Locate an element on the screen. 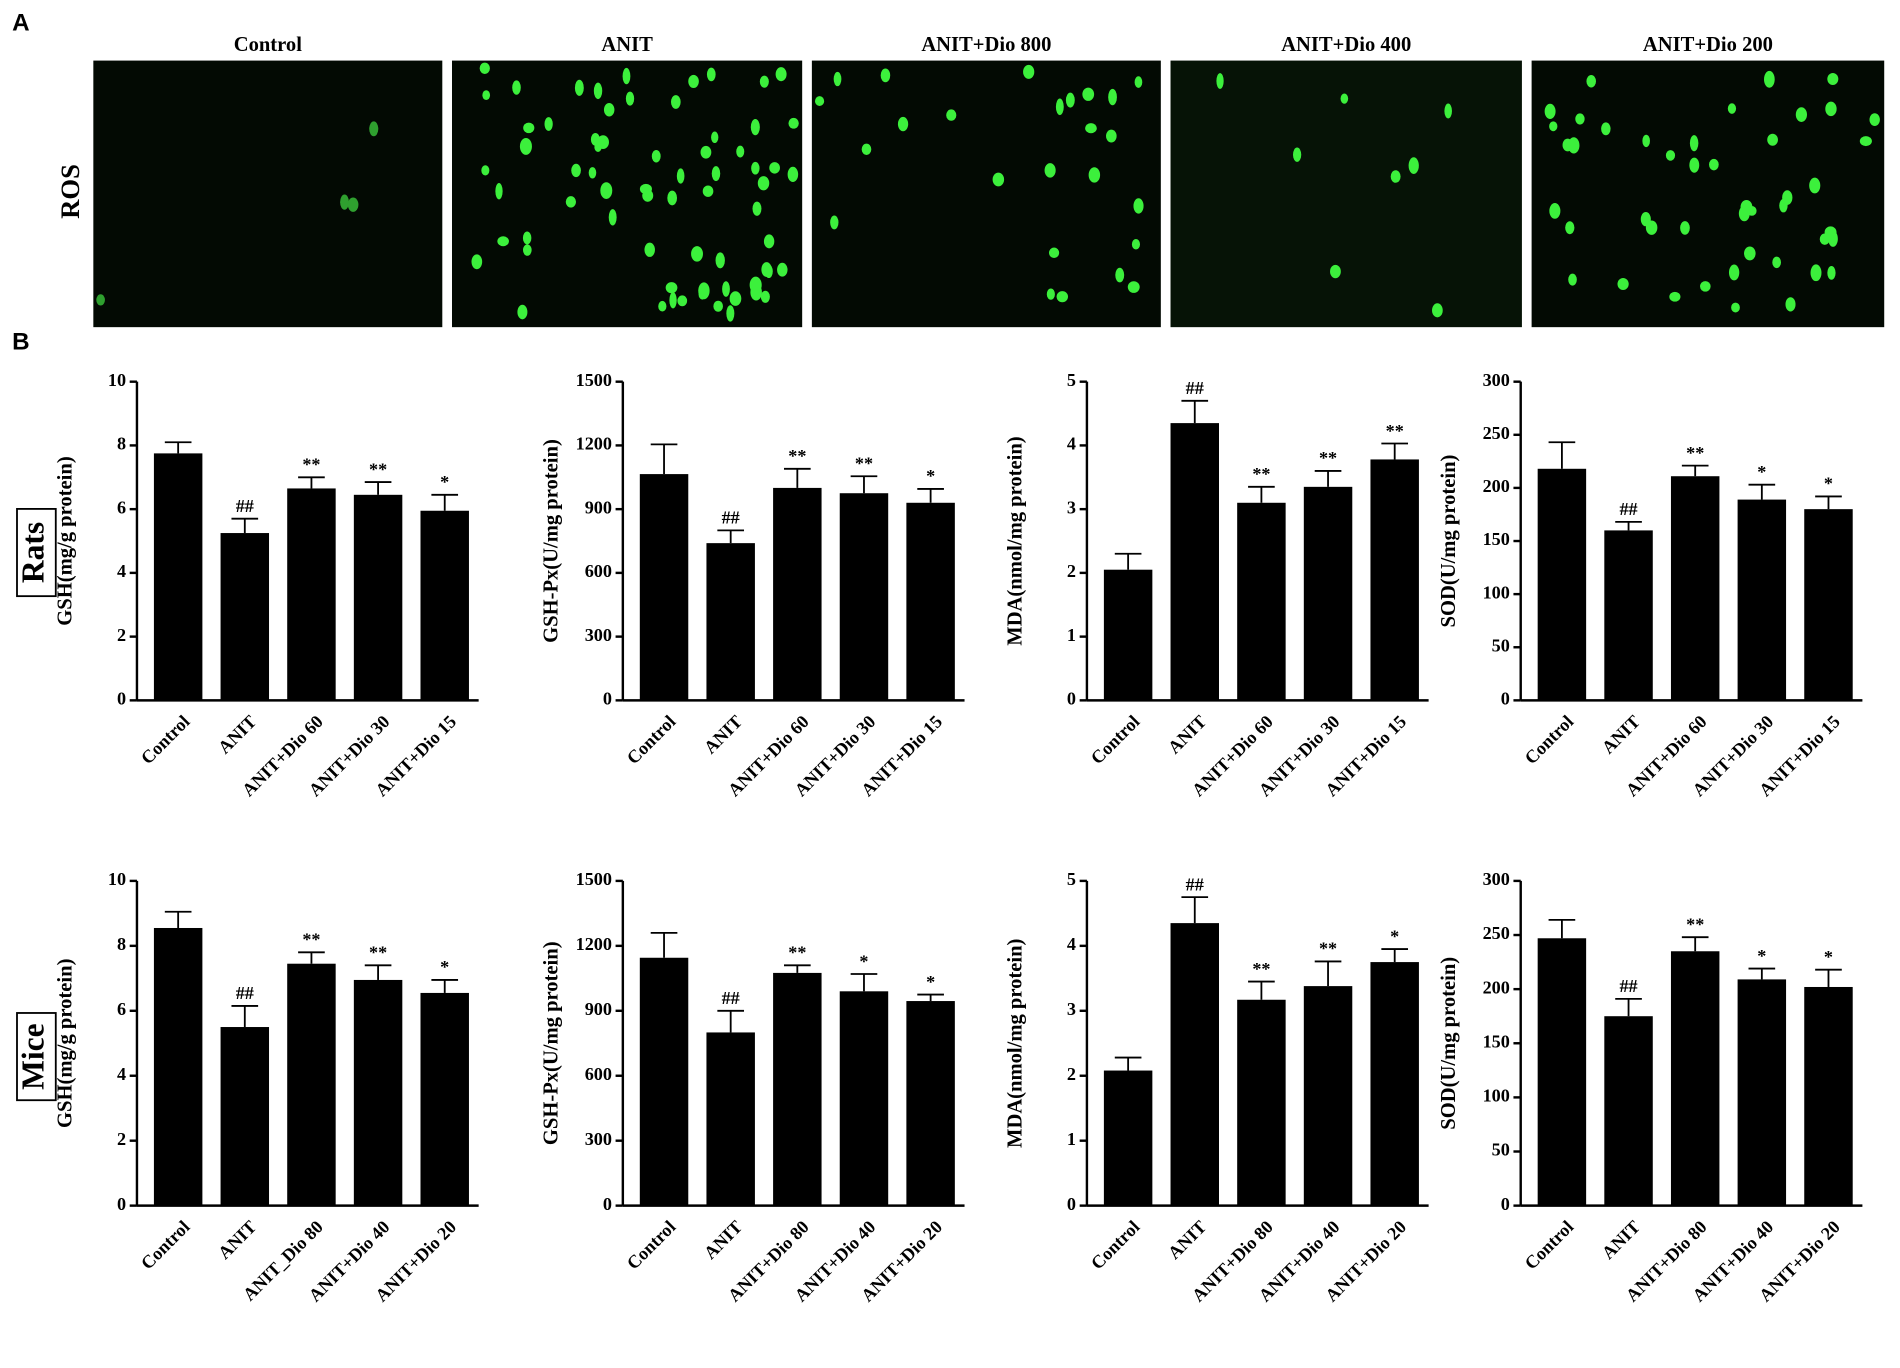 The width and height of the screenshot is (1900, 1368). panel-label: B is located at coordinates (21, 341).